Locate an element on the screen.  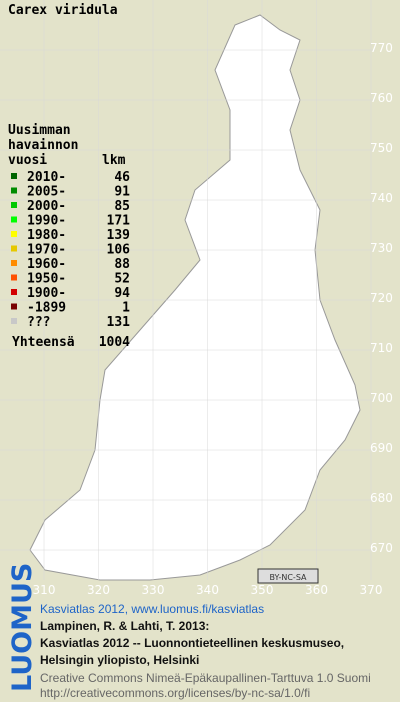
legend-label: 1980- is located at coordinates (46, 235).